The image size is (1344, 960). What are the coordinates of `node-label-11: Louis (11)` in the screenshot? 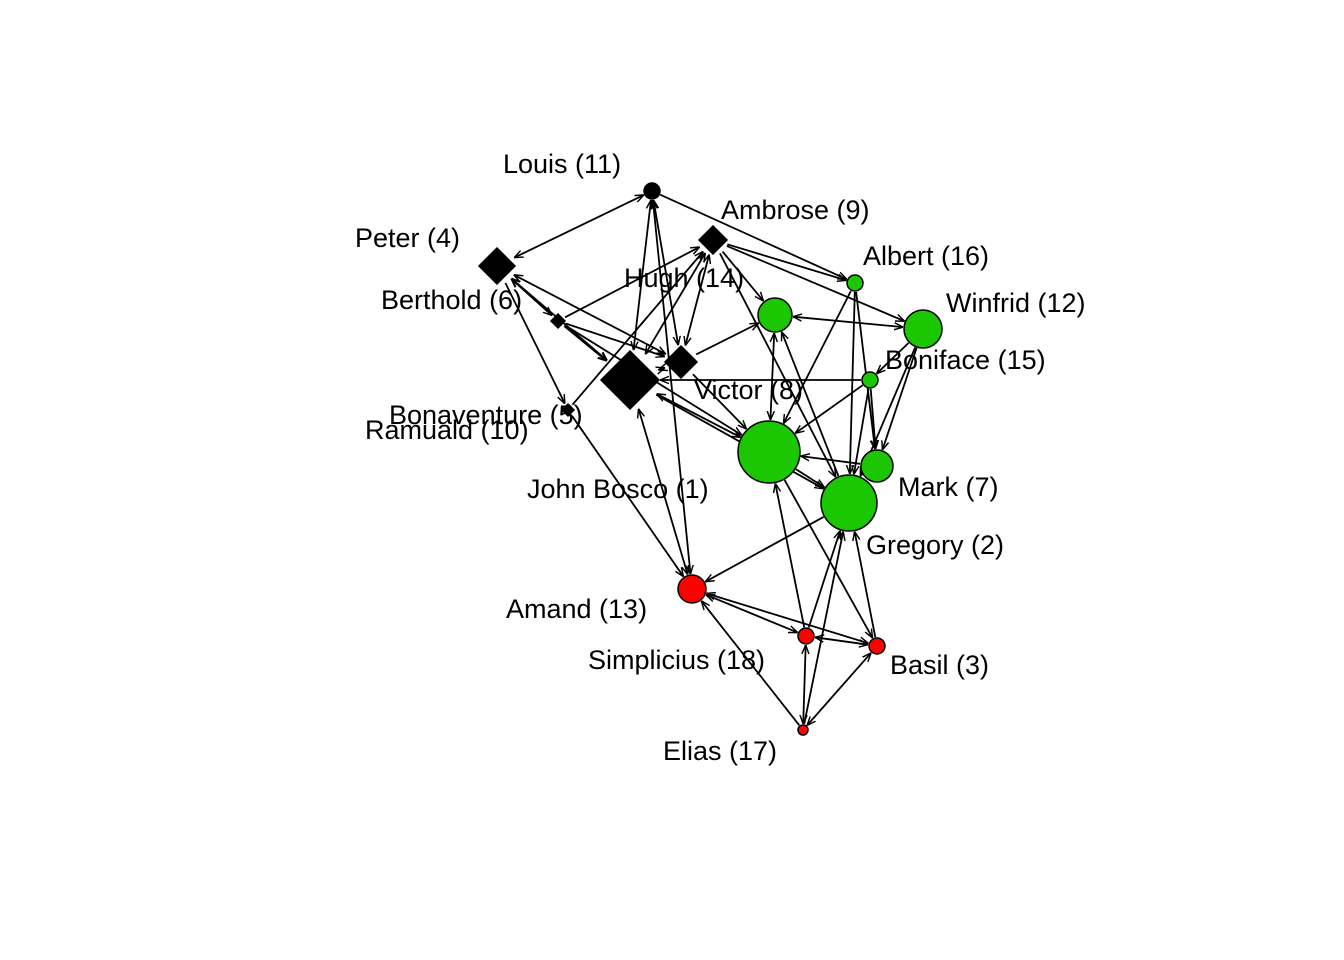 It's located at (562, 164).